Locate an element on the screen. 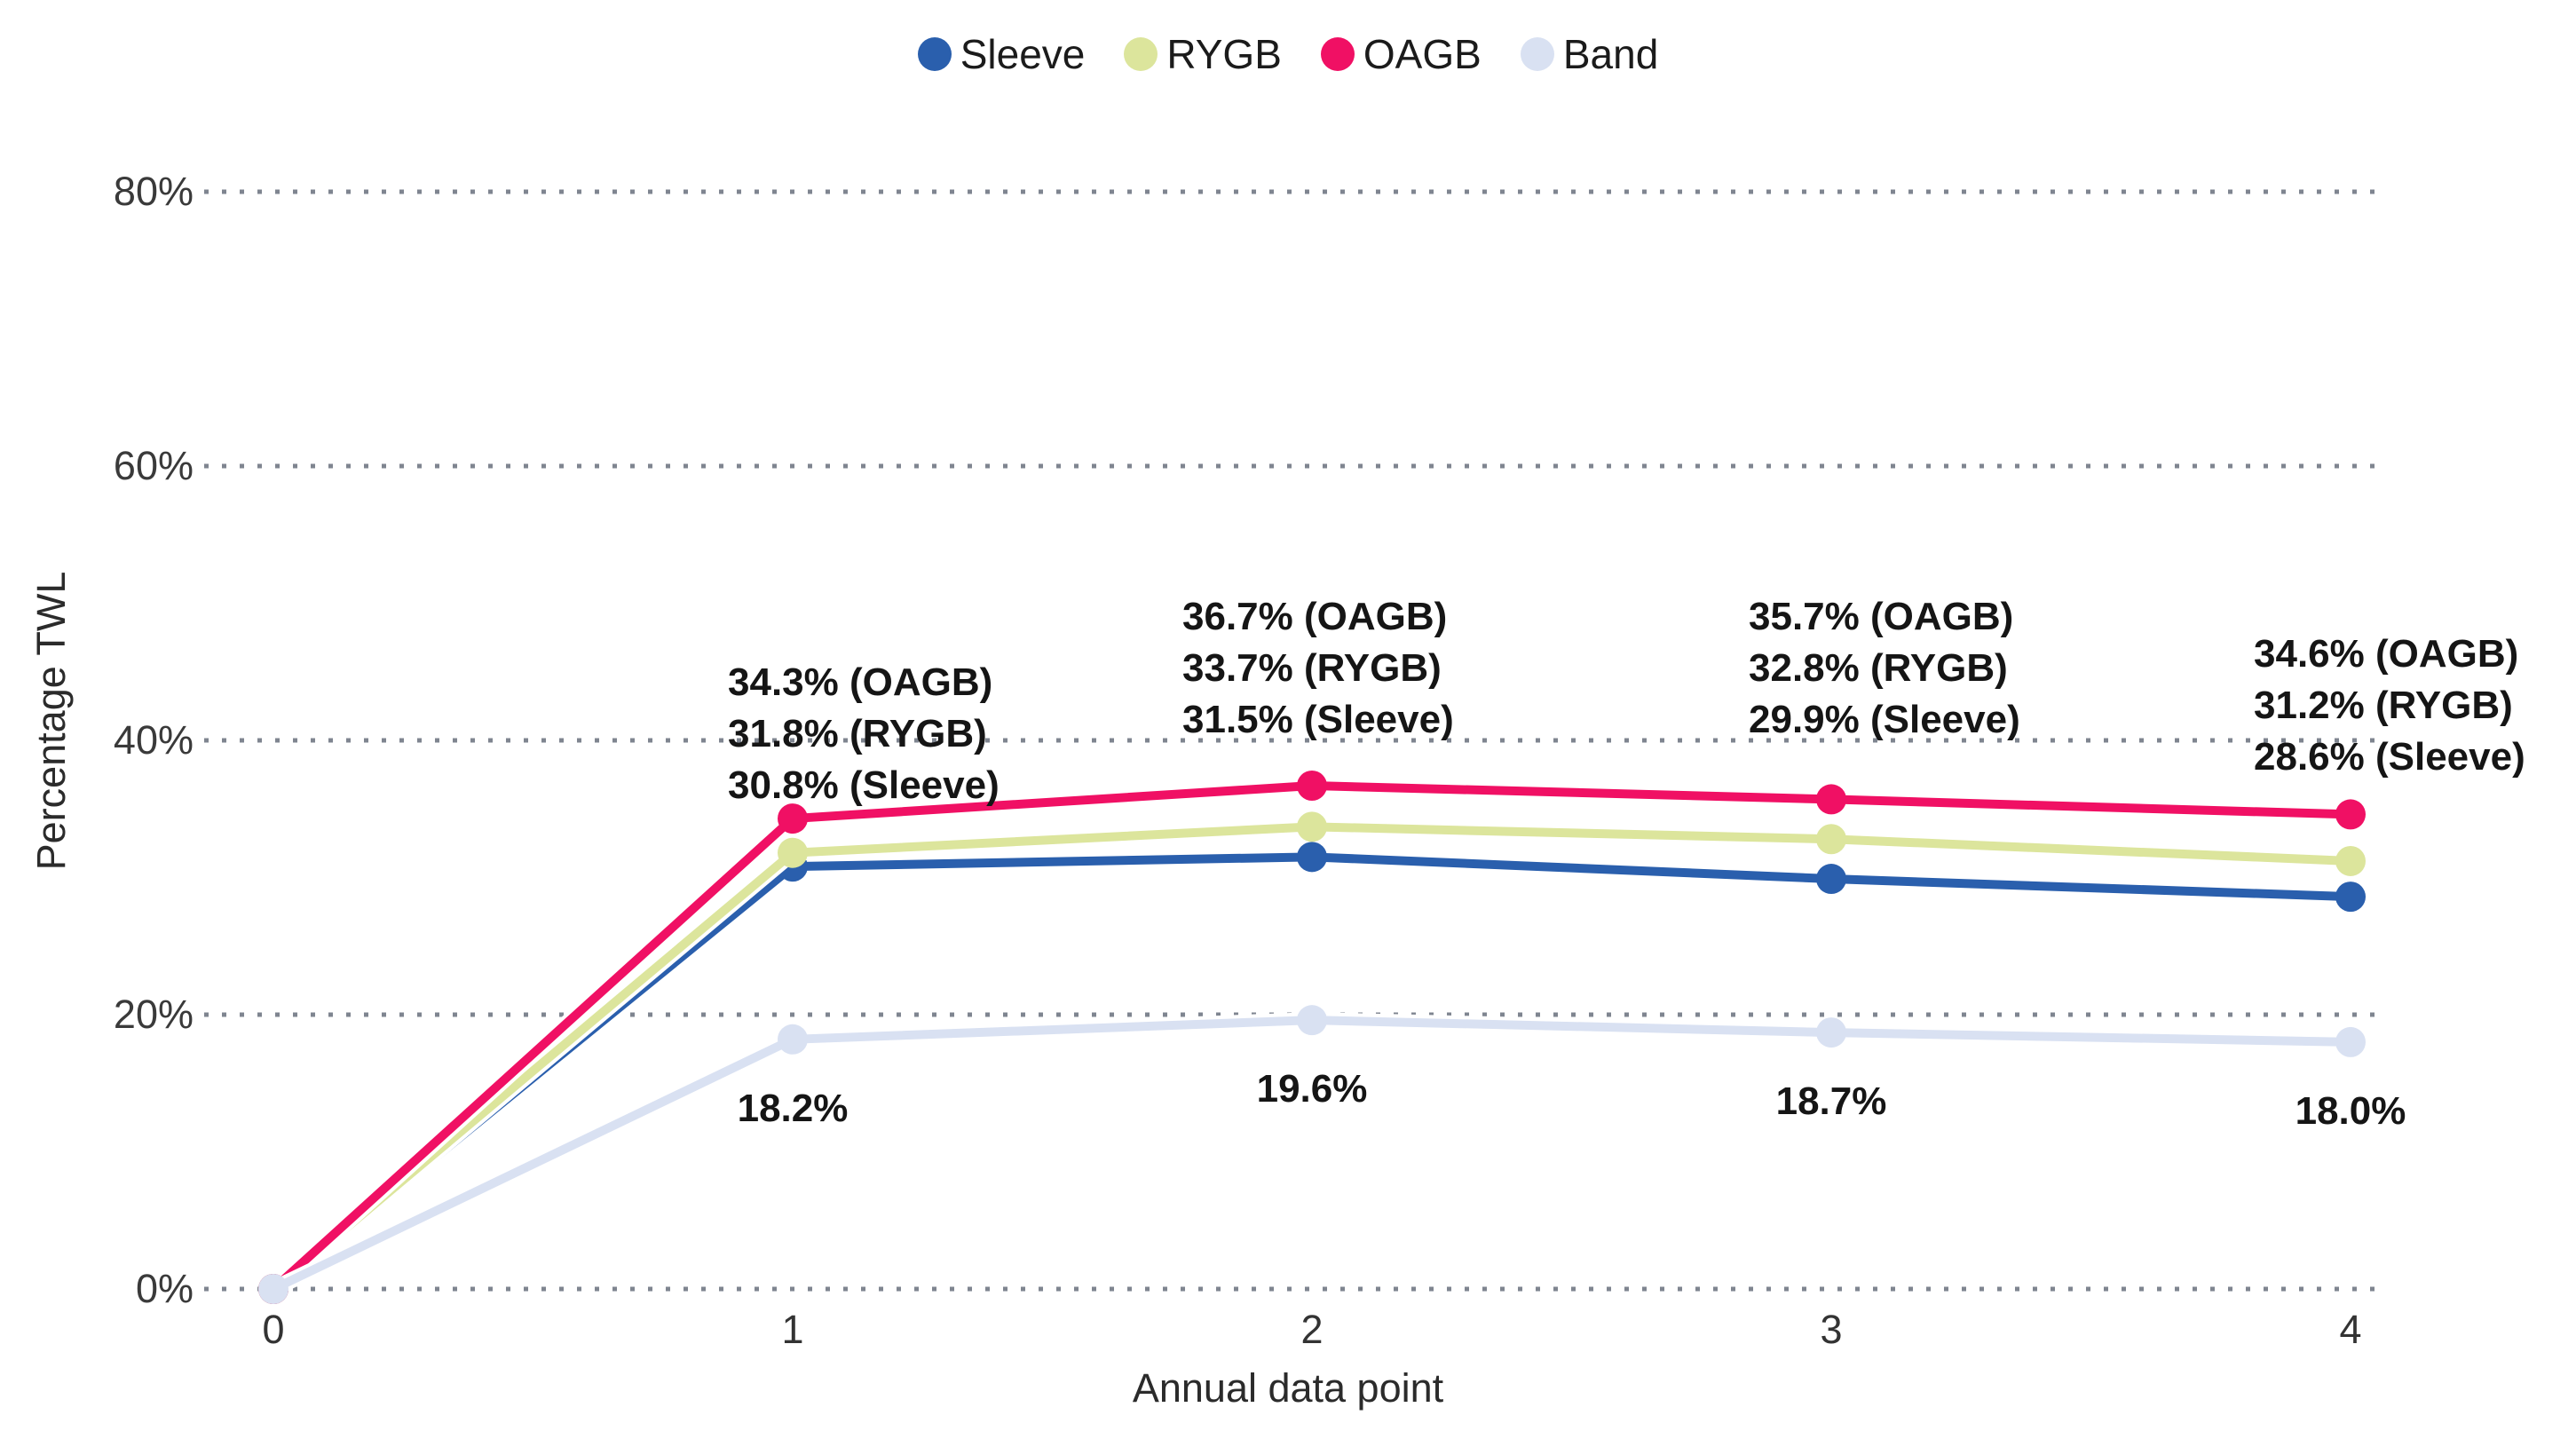  annotation-block-x1: 34.3% (OAGB) 31.8% (RYGB) 30.8% (Sleeve) is located at coordinates (864, 734).